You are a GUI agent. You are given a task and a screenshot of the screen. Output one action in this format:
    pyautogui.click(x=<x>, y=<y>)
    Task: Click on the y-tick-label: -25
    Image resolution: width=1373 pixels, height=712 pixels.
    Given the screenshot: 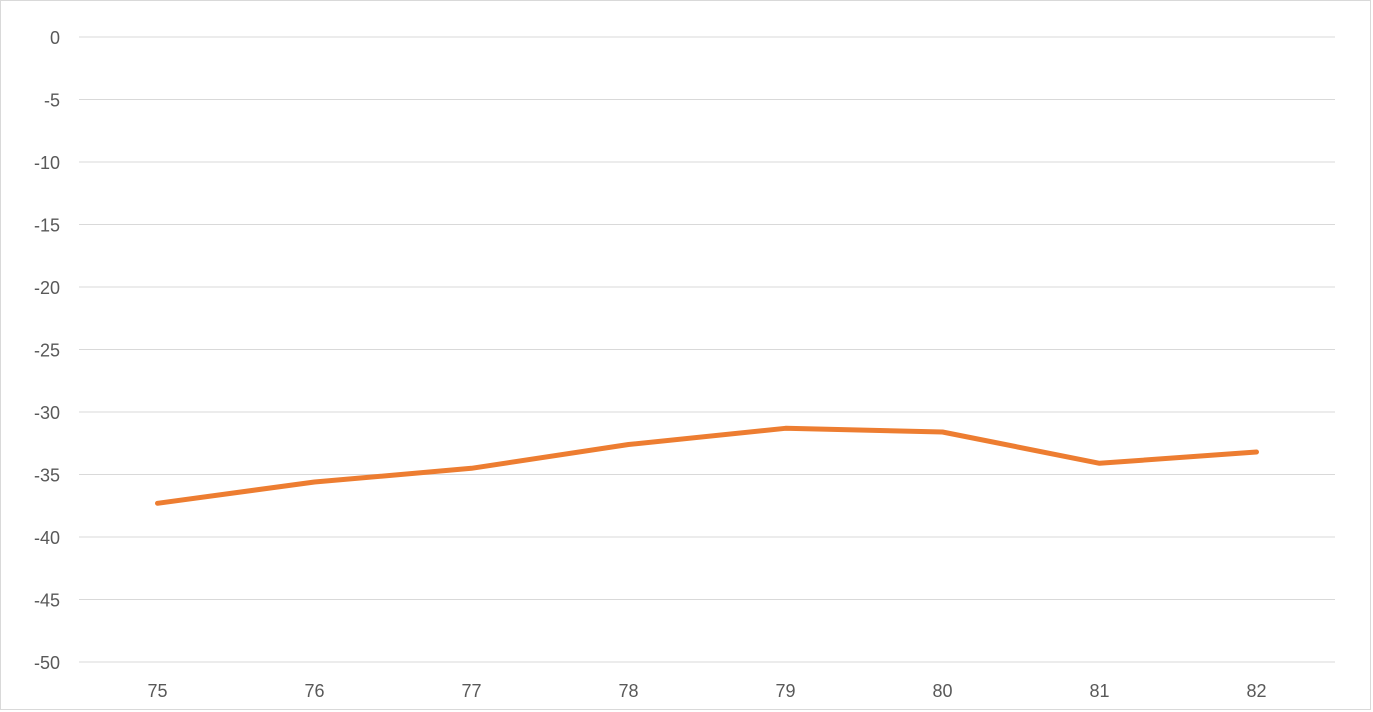 What is the action you would take?
    pyautogui.click(x=47, y=351)
    